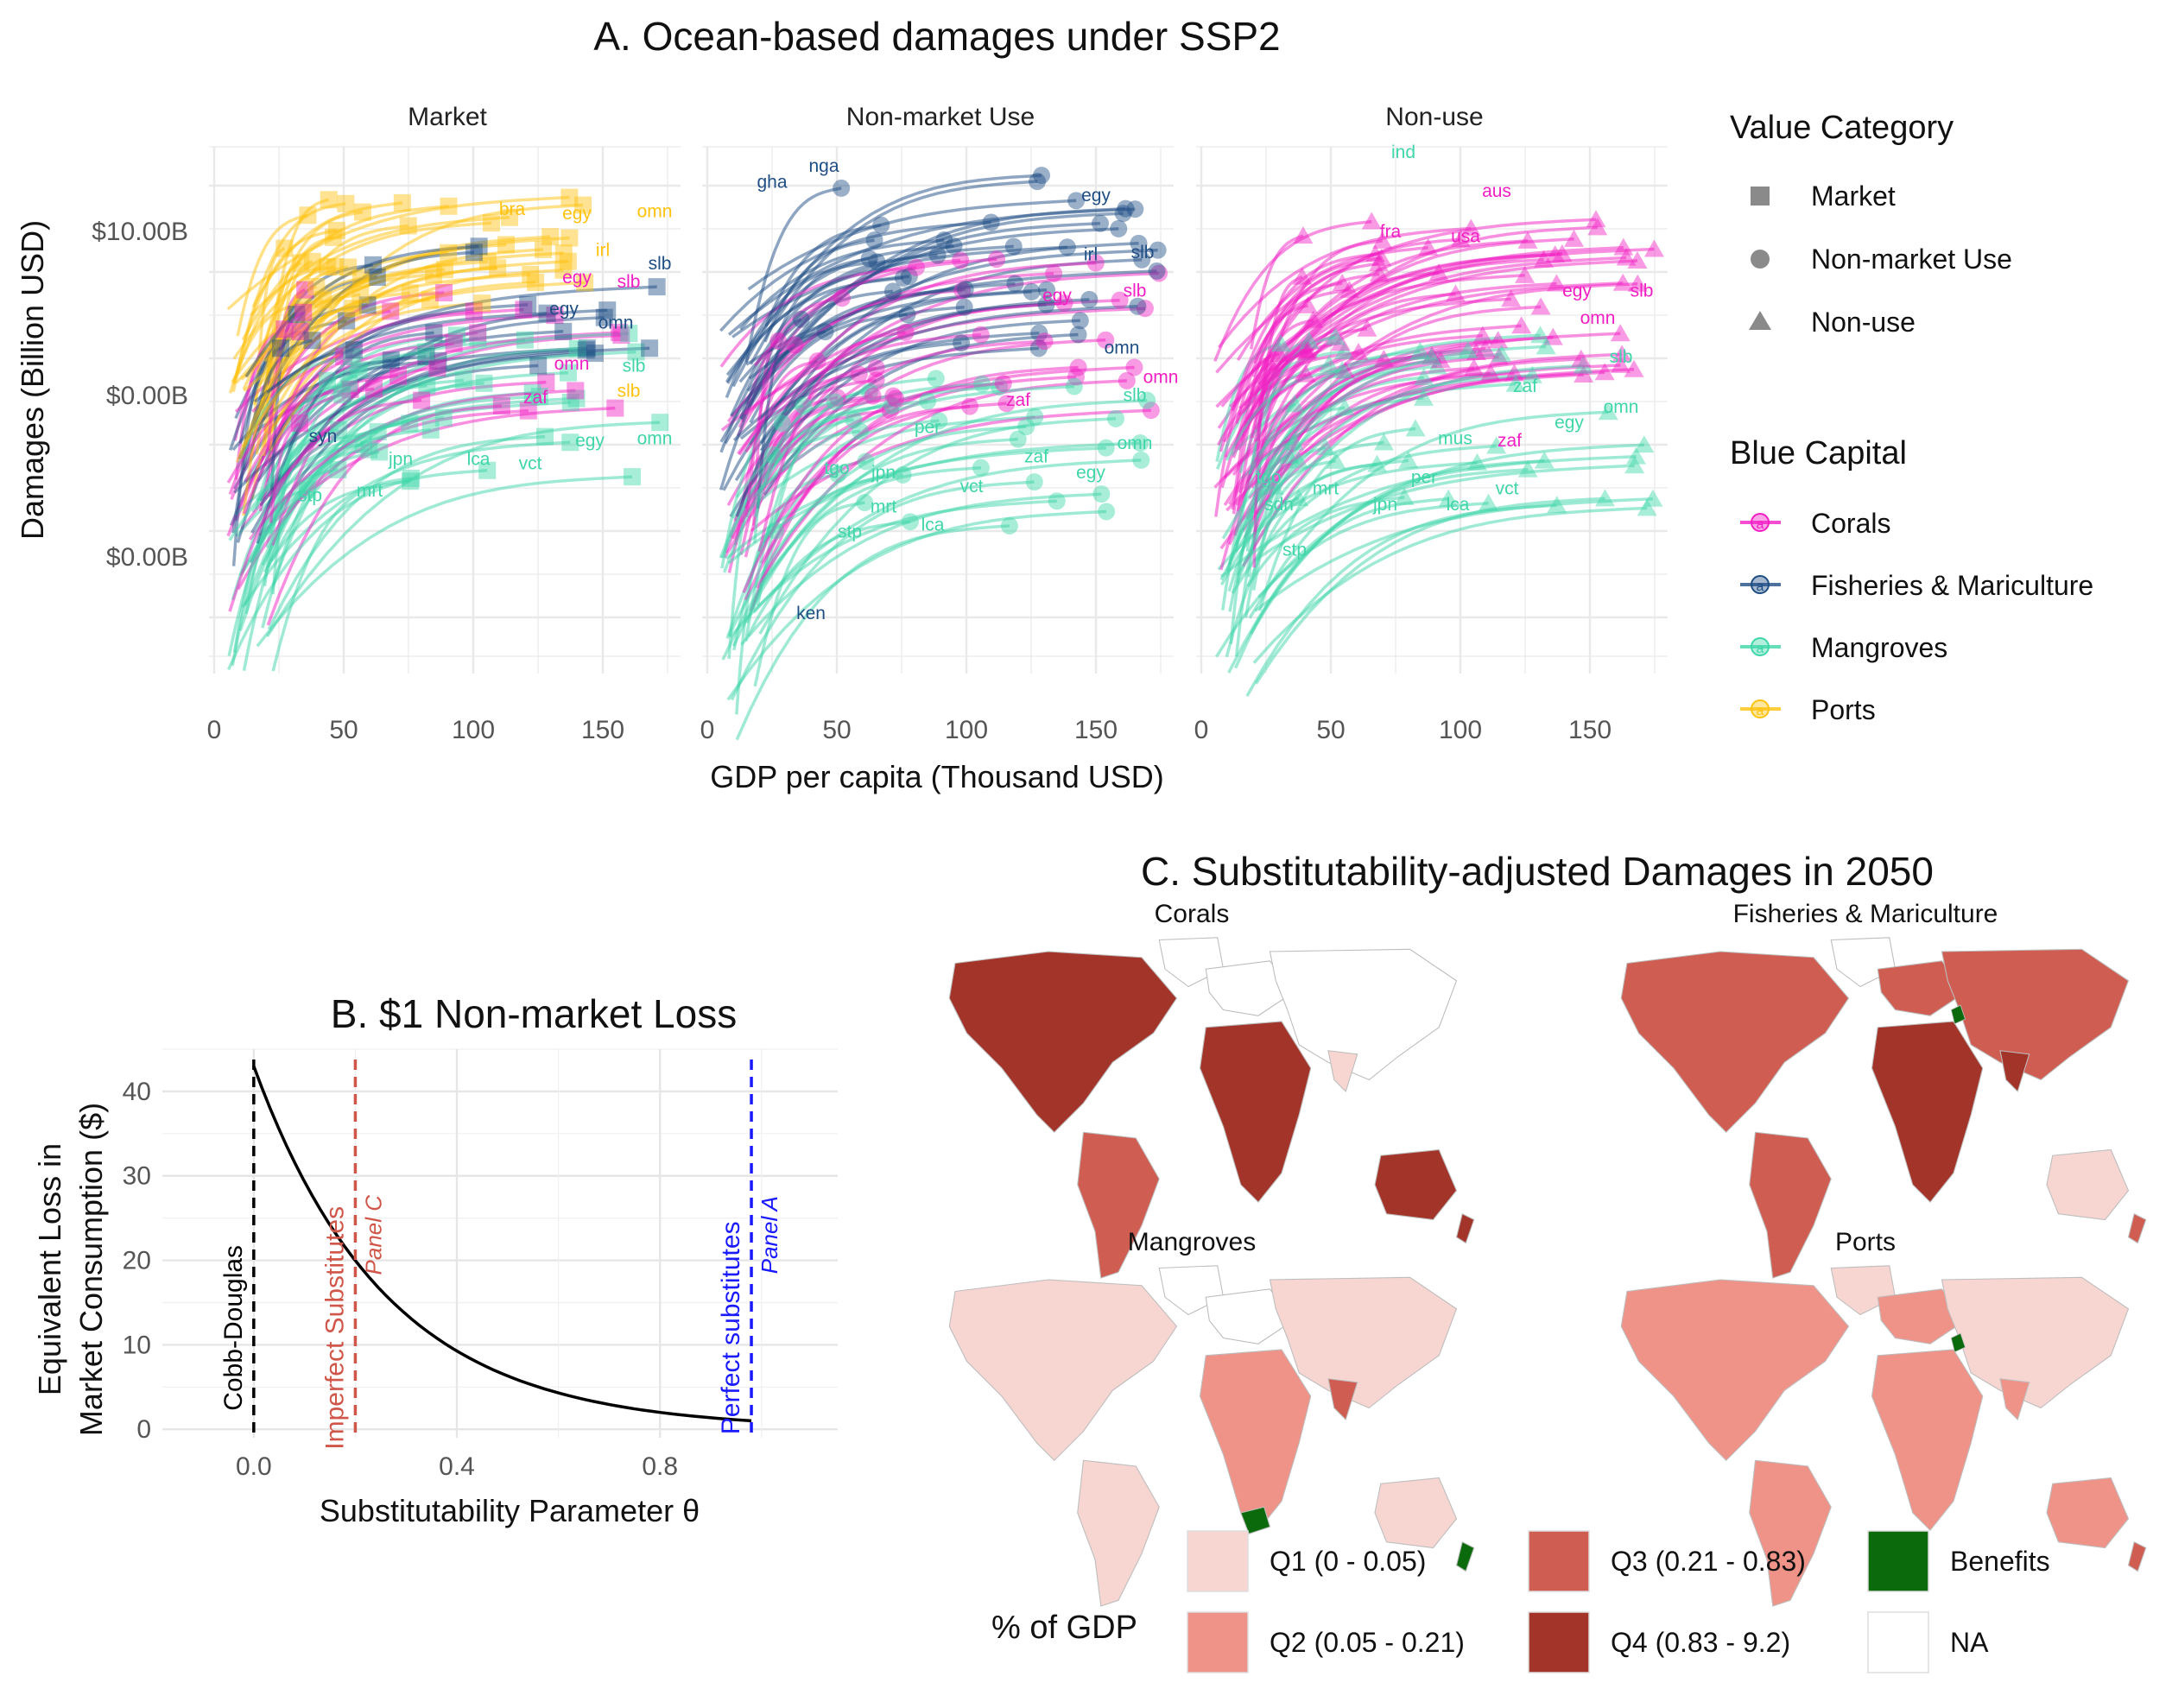  I want to click on panel-a-xlabel: GDP per capita (Thousand USD), so click(937, 776).